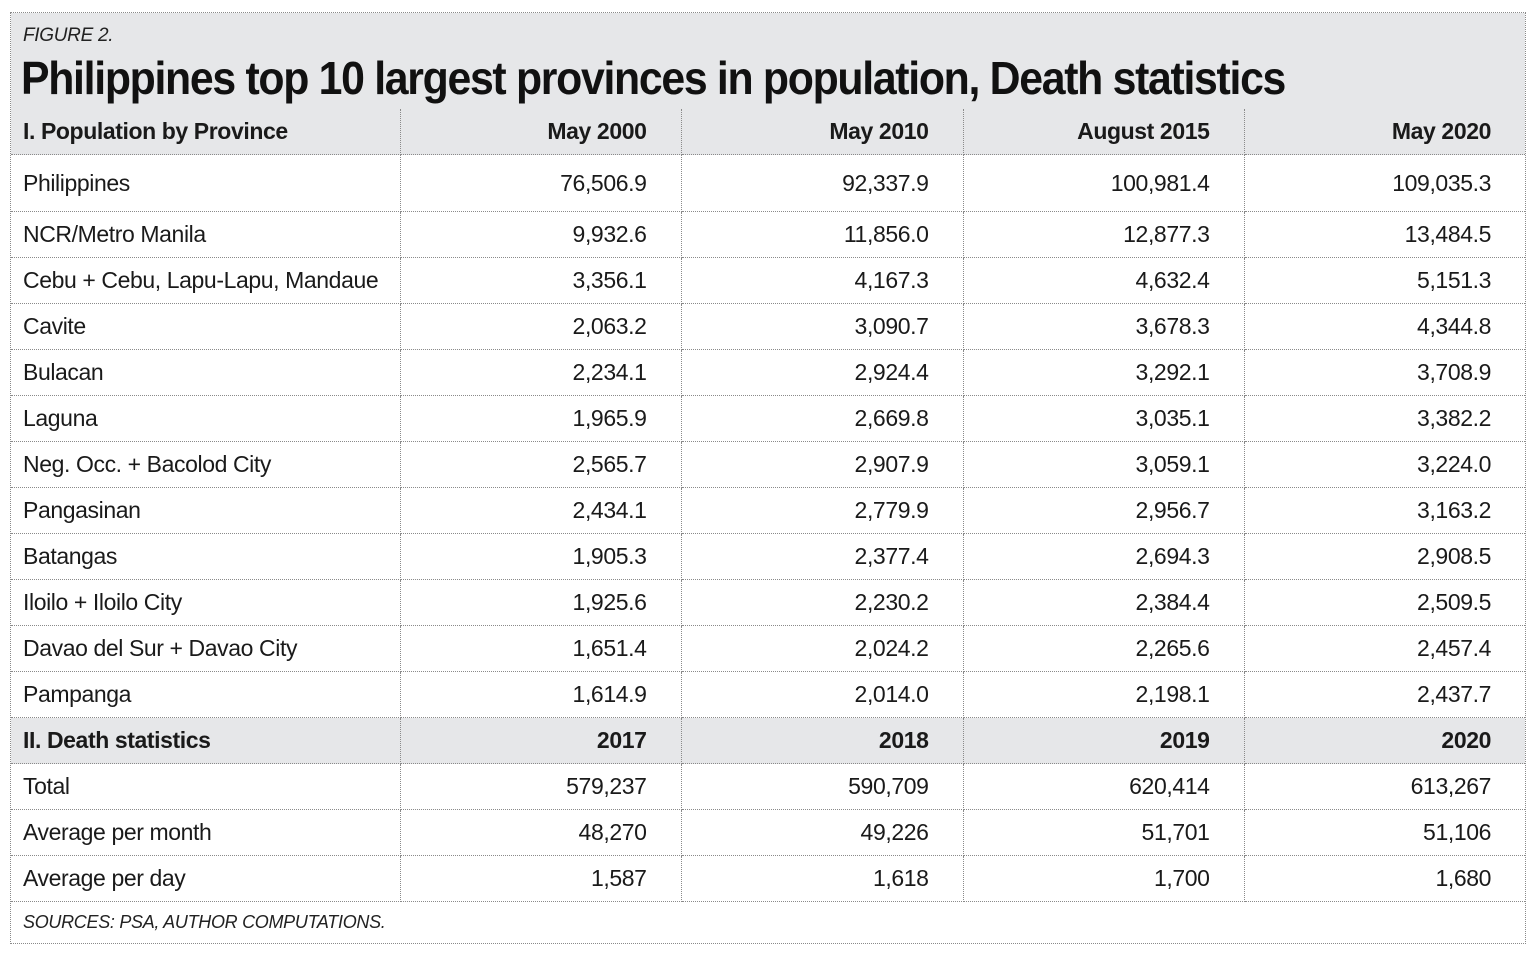  Describe the element at coordinates (541, 648) in the screenshot. I see `table-cell: 1,651.4` at that location.